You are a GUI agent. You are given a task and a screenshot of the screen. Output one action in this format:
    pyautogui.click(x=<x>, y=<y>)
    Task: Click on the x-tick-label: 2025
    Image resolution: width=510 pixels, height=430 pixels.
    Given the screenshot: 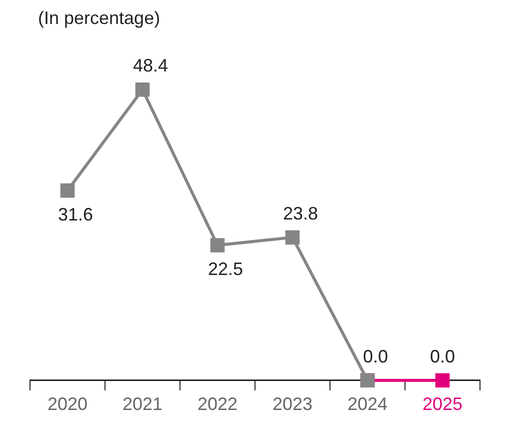 What is the action you would take?
    pyautogui.click(x=442, y=404)
    